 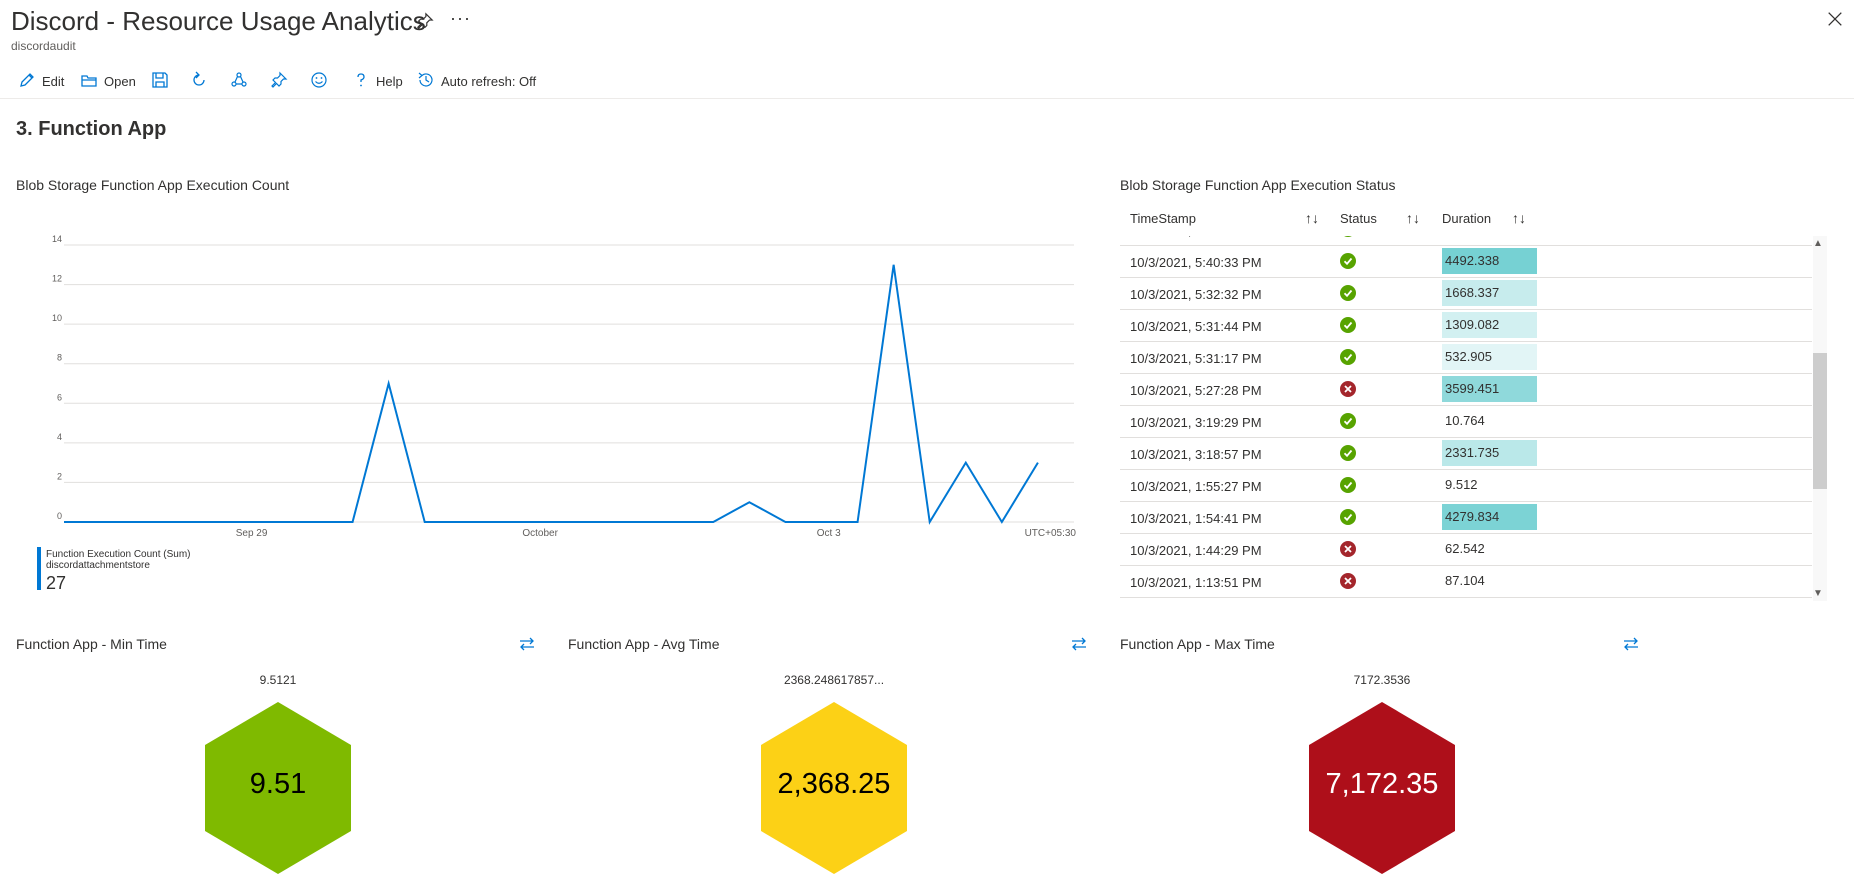 I want to click on y-tick-label: 12, so click(x=57, y=279).